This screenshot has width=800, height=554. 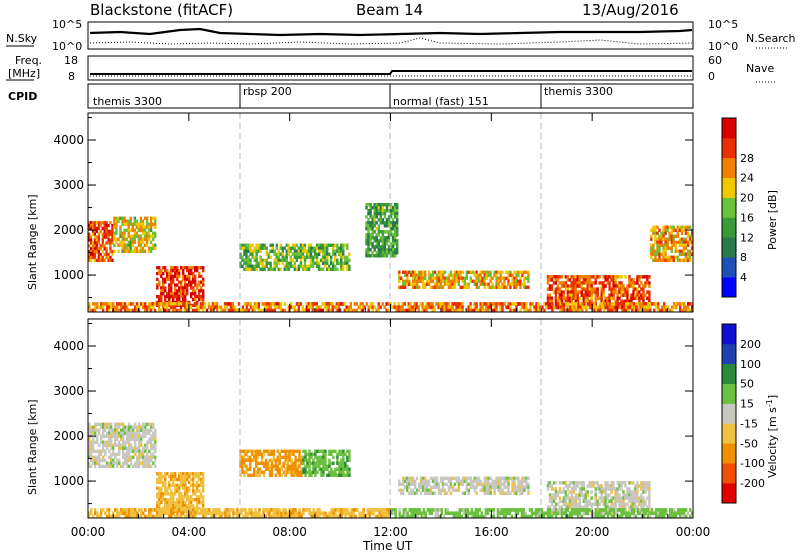 I want to click on cpid-mode-3: normal (fast) 151, so click(x=441, y=101).